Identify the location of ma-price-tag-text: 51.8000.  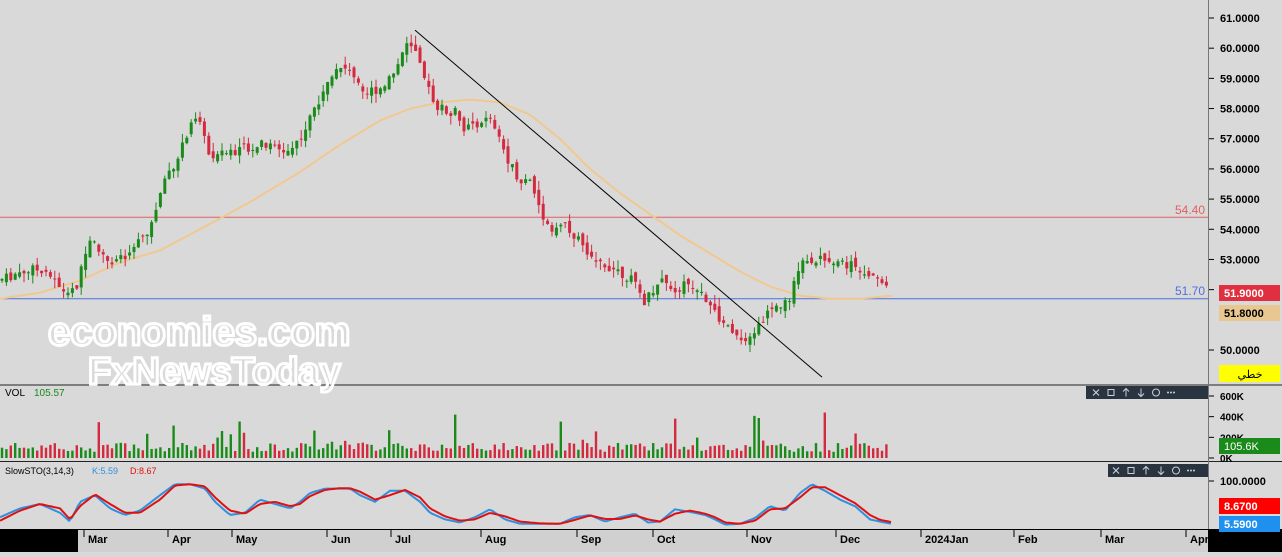
(1244, 314).